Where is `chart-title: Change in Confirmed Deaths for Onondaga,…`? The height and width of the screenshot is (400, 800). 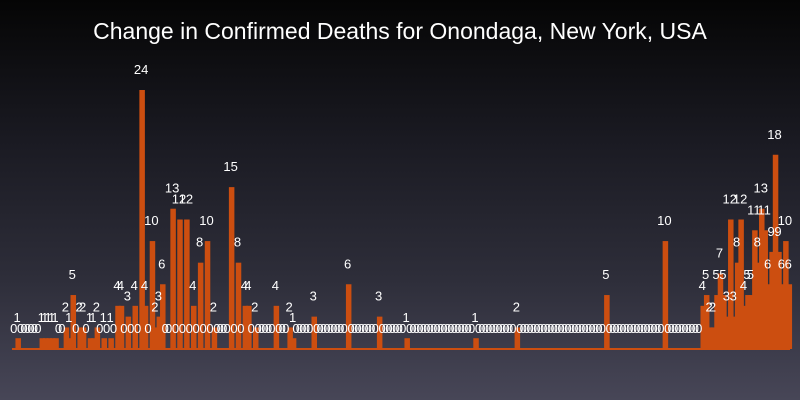
chart-title: Change in Confirmed Deaths for Onondaga,… is located at coordinates (400, 31).